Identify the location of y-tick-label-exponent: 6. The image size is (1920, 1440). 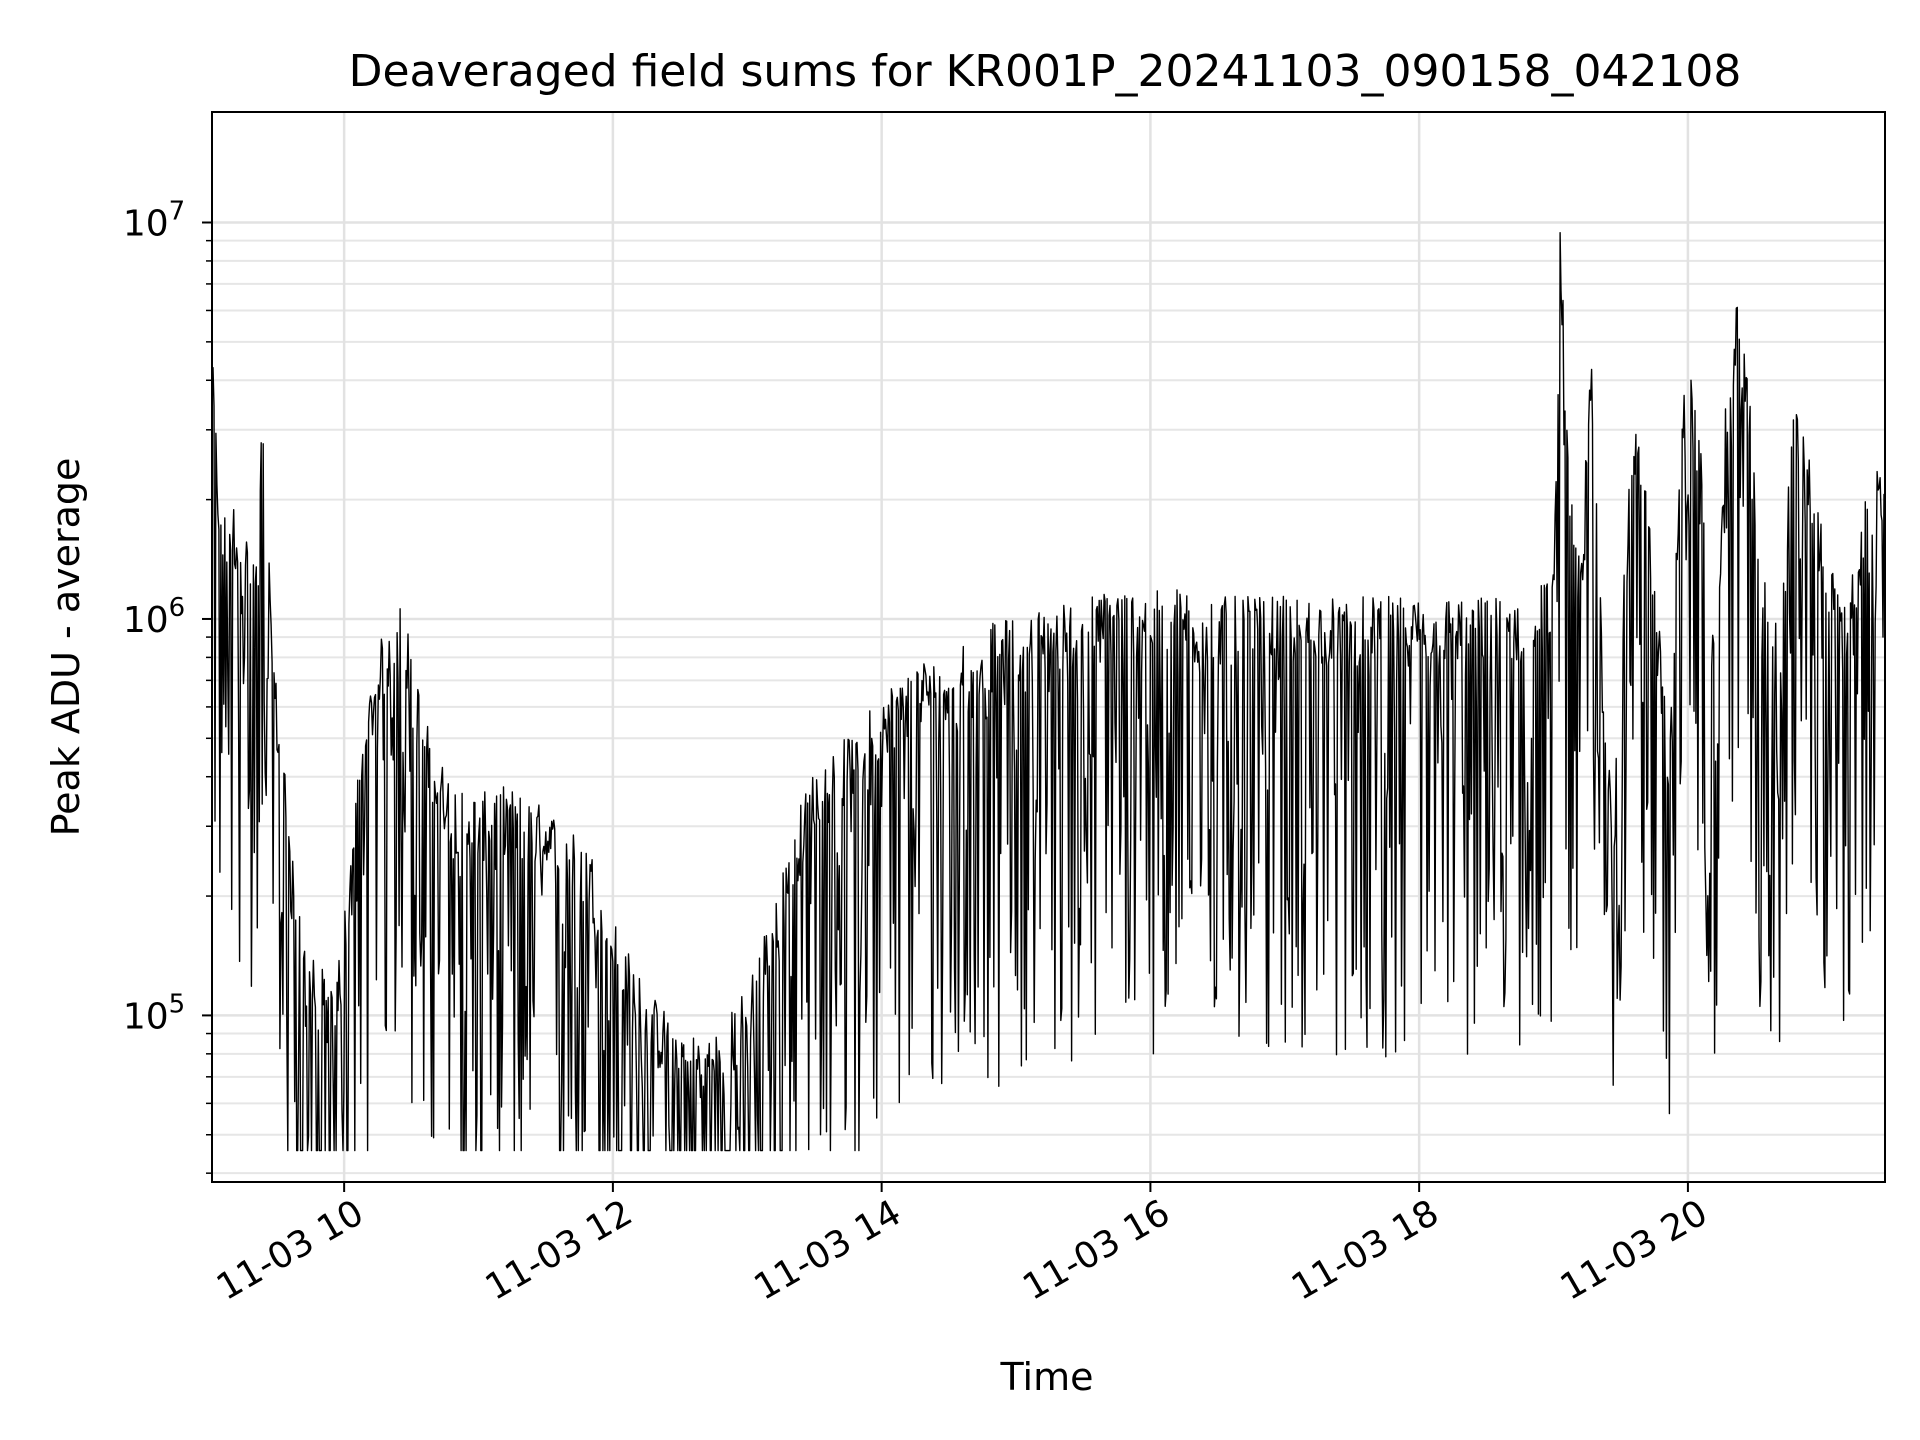
(177, 608).